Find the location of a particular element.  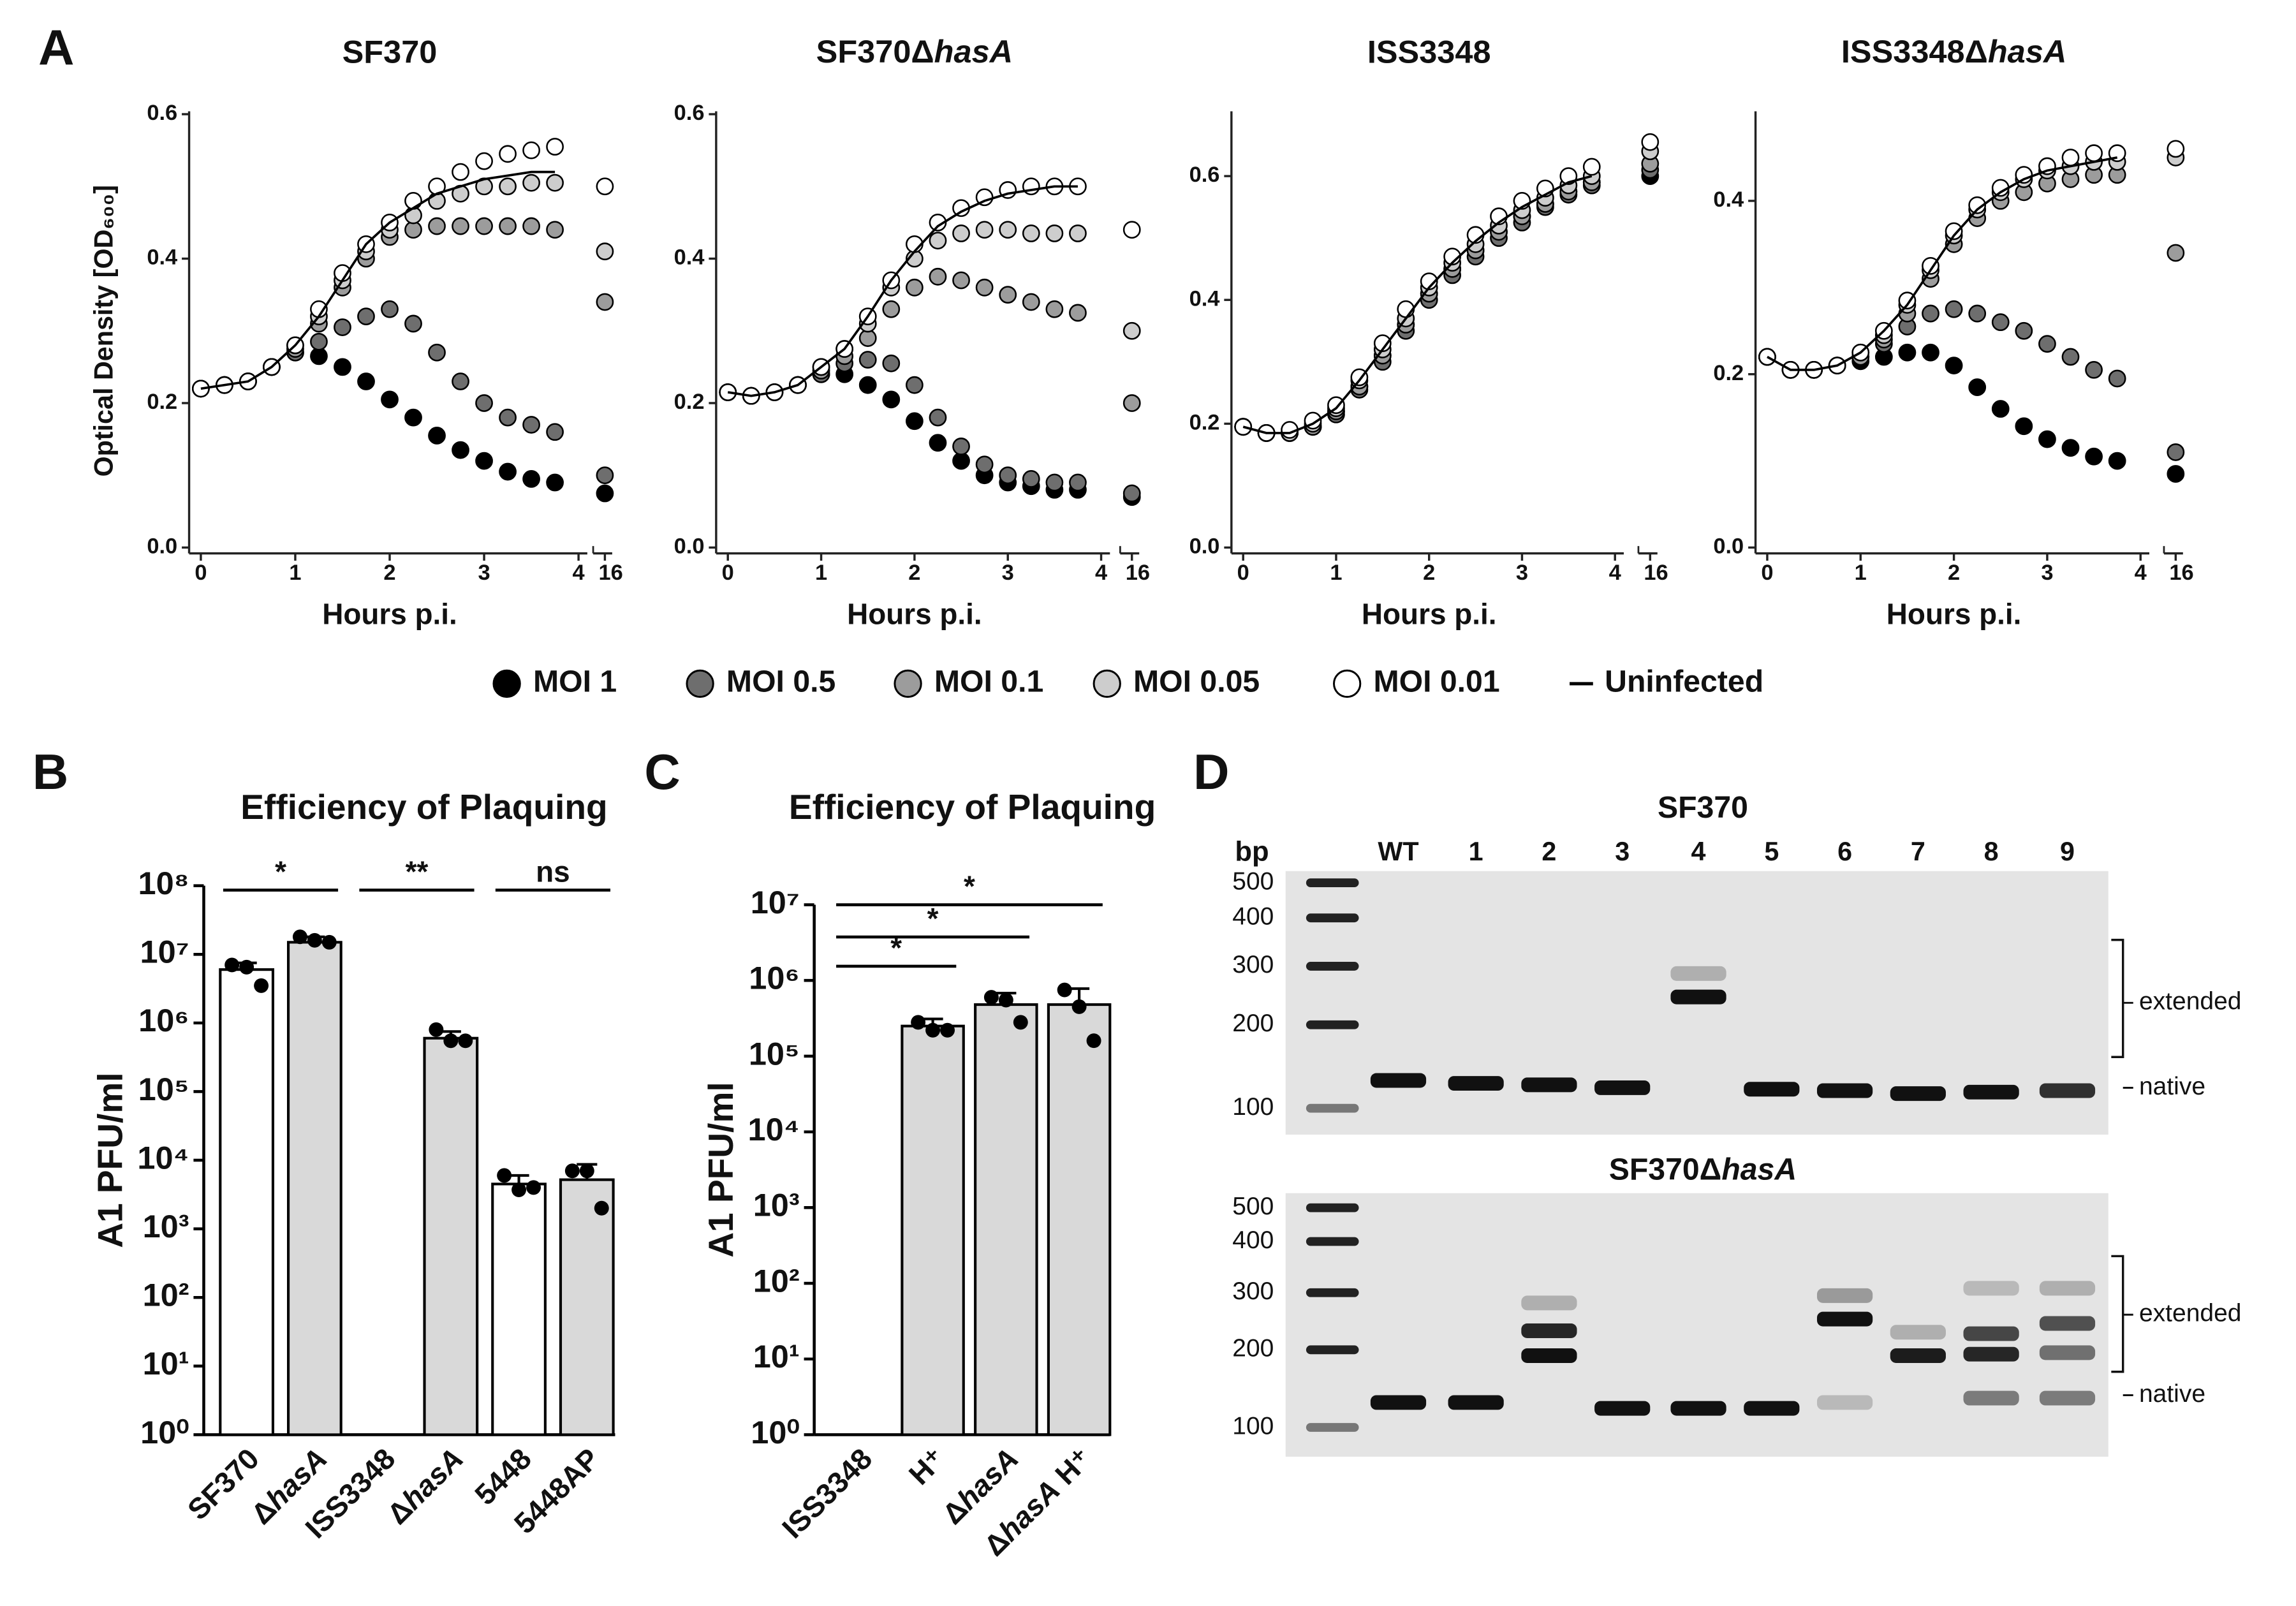

y-tick-label: 10⁷ is located at coordinates (164, 952).